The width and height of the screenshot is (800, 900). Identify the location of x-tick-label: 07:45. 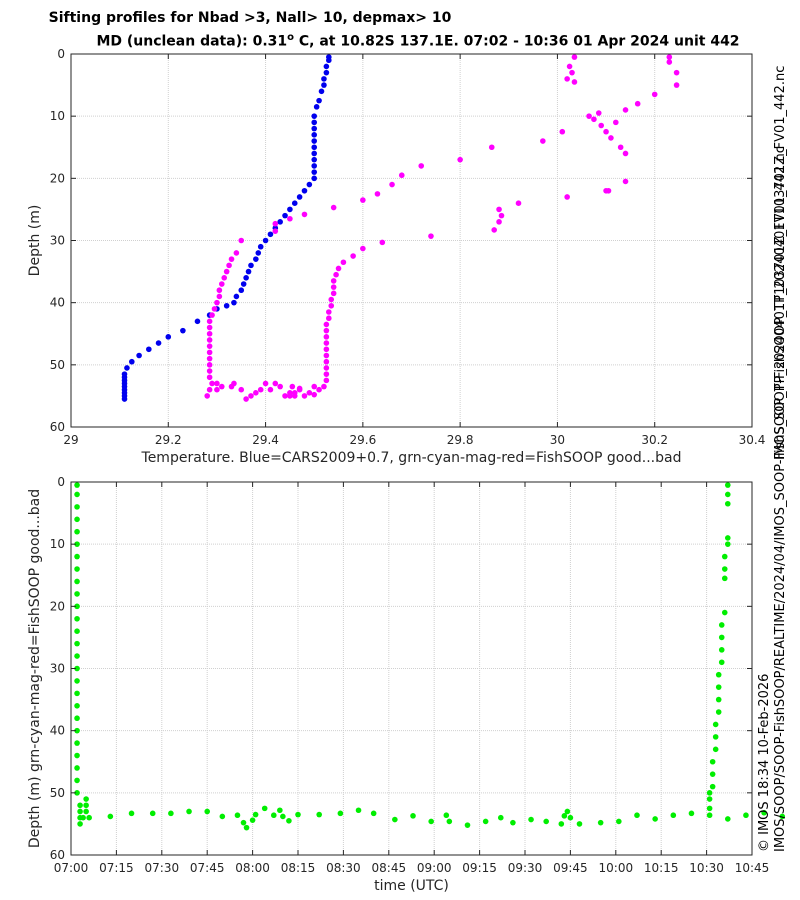
(207, 868).